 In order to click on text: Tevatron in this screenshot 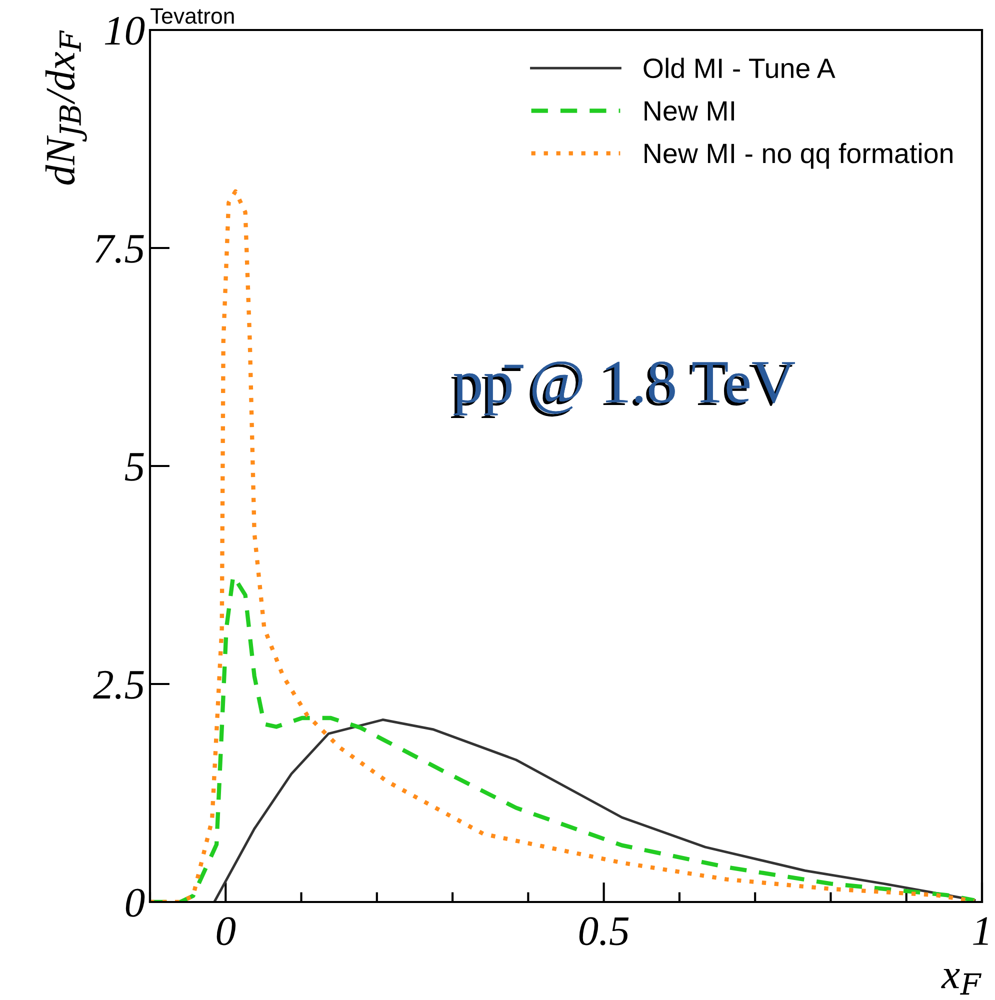, I will do `click(192, 16)`.